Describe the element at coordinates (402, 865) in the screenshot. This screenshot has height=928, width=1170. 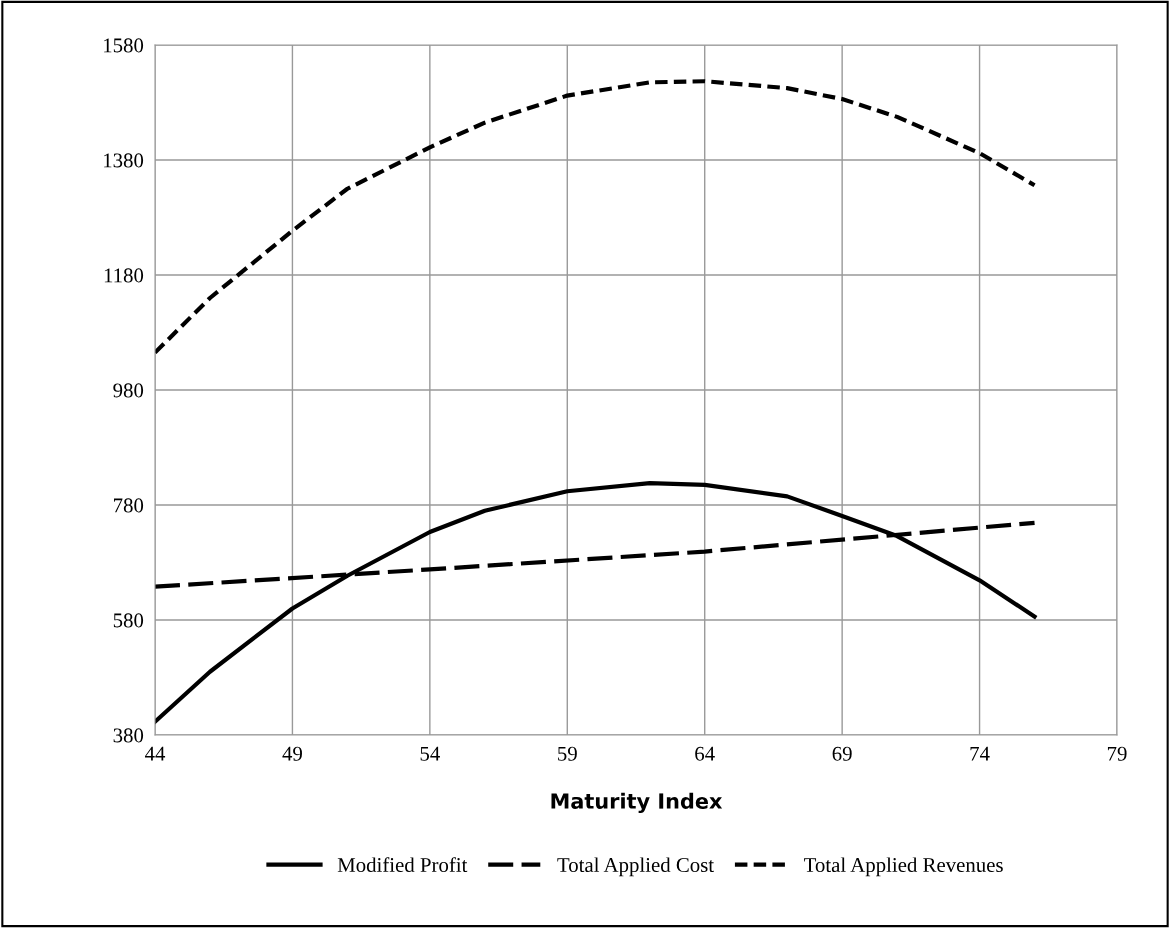
I see `legend-label: Modified Profit` at that location.